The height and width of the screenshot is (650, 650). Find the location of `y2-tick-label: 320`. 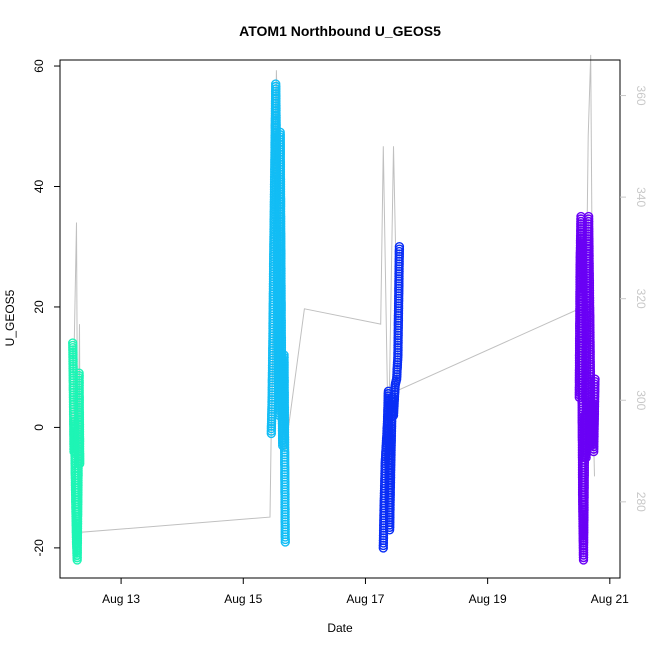

y2-tick-label: 320 is located at coordinates (641, 299).